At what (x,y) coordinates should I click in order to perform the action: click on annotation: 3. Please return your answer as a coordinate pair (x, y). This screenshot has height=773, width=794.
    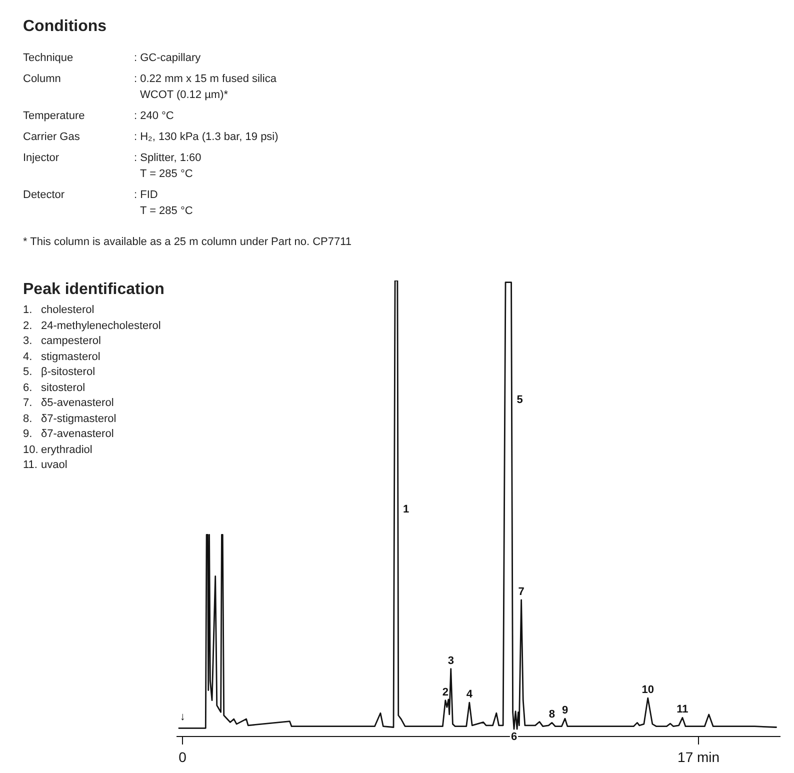
    Looking at the image, I should click on (451, 660).